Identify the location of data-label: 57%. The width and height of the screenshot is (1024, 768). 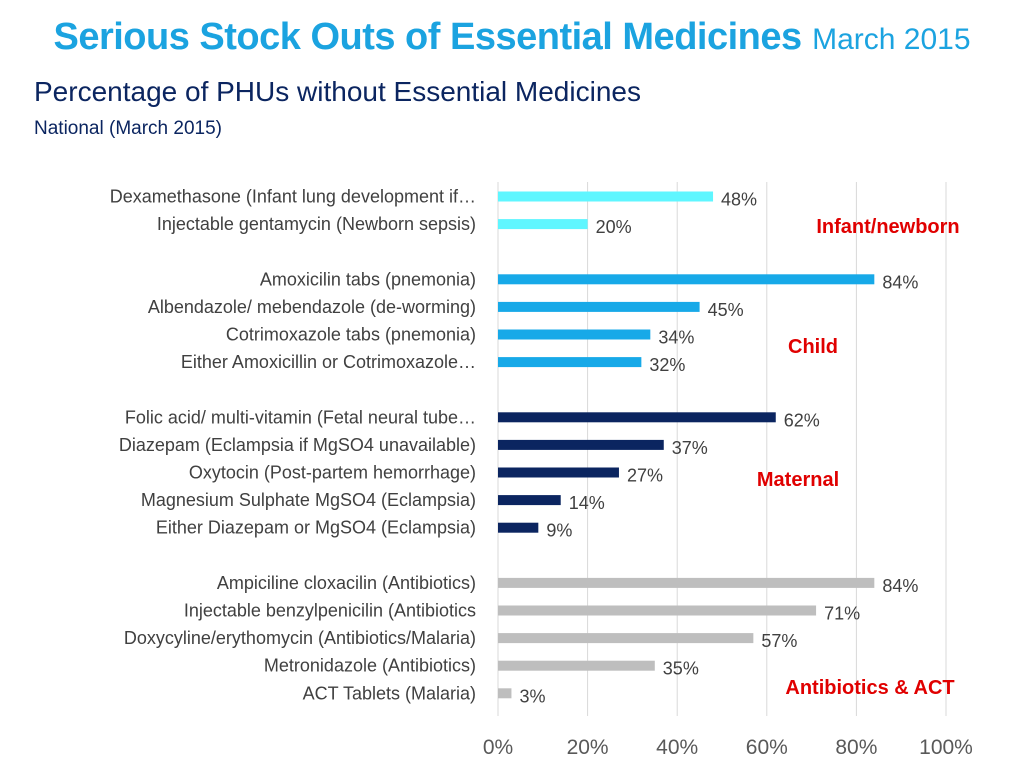
(779, 641).